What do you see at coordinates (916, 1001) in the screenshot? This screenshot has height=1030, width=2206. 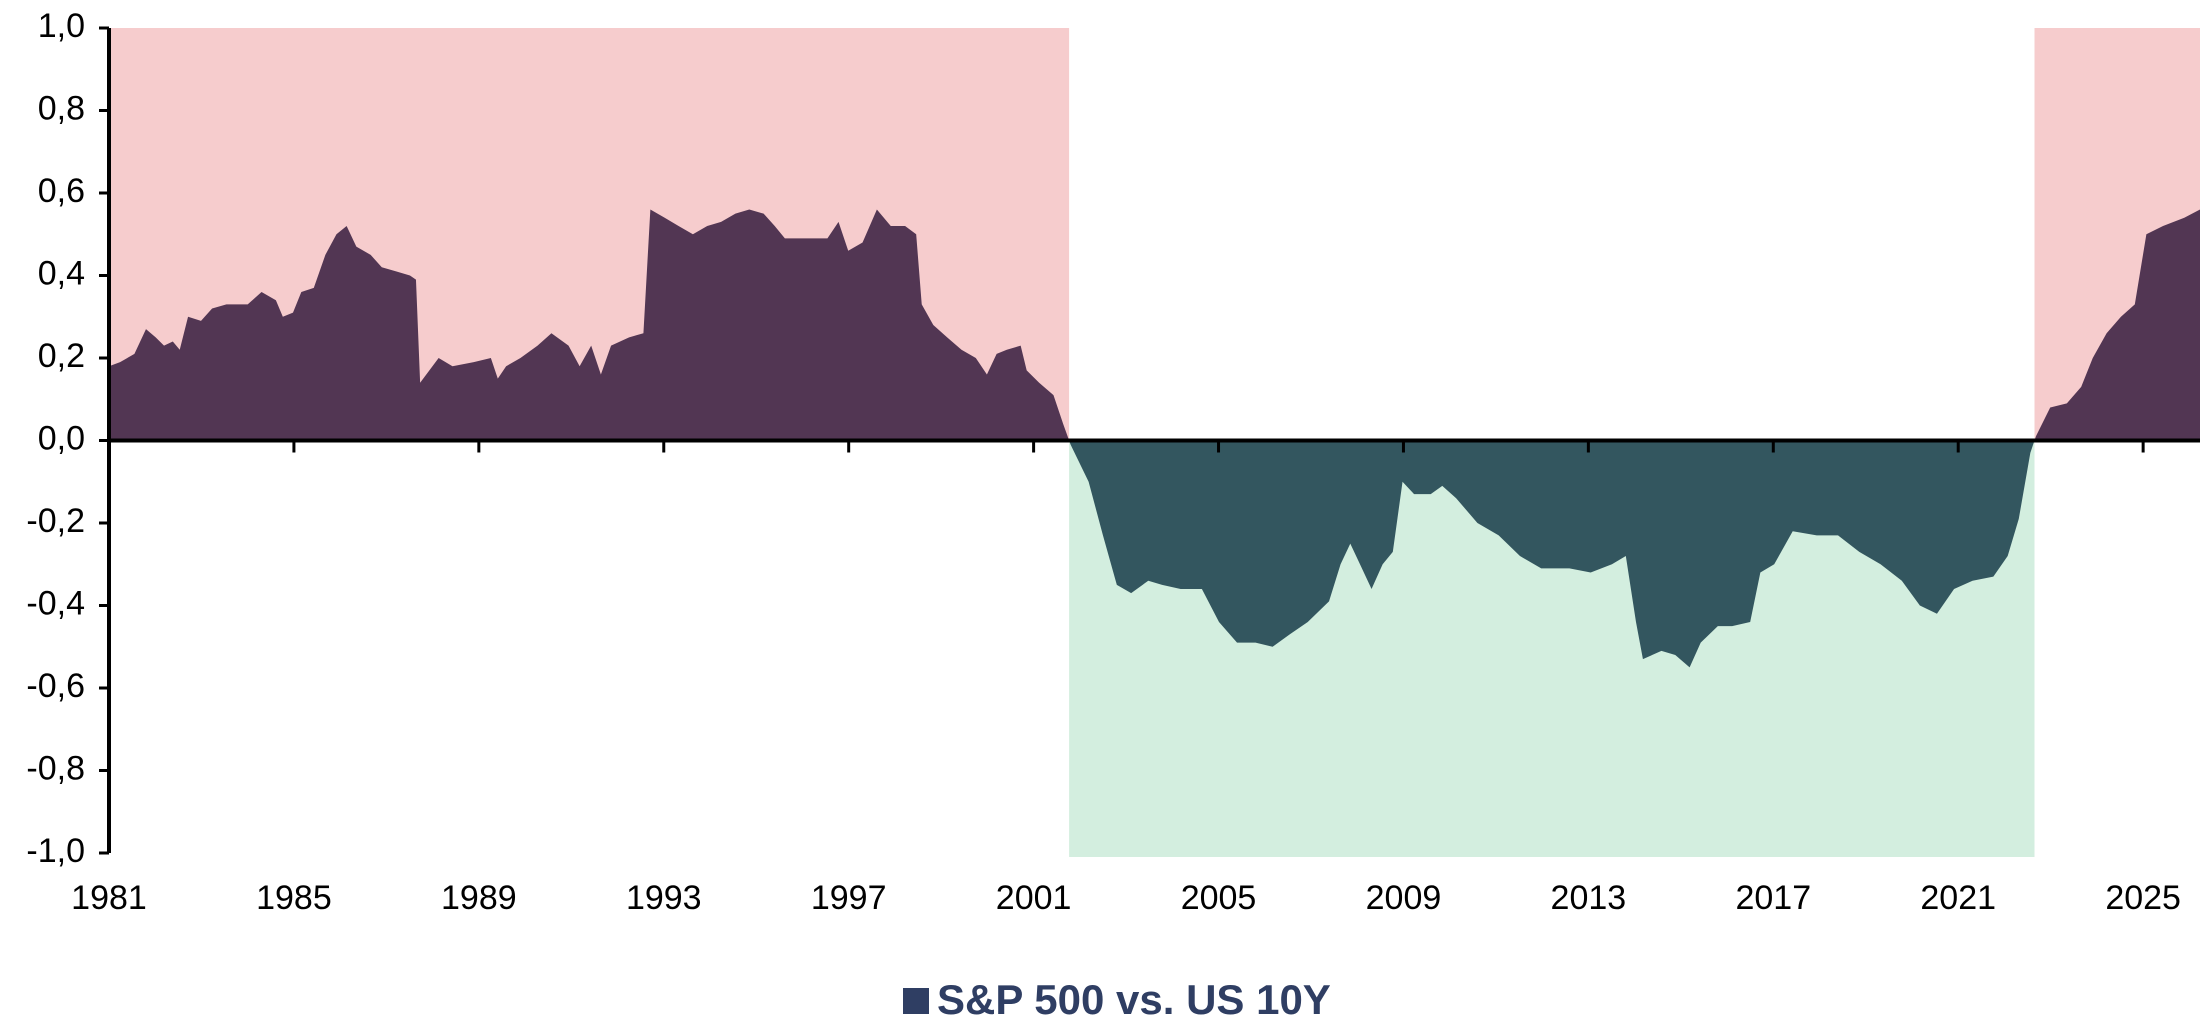 I see `legend-swatch` at bounding box center [916, 1001].